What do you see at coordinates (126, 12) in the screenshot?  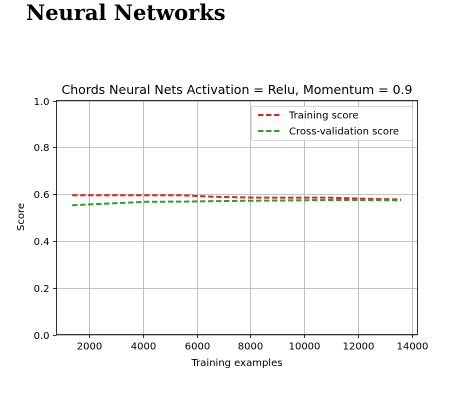 I see `page-heading: Neural Networks` at bounding box center [126, 12].